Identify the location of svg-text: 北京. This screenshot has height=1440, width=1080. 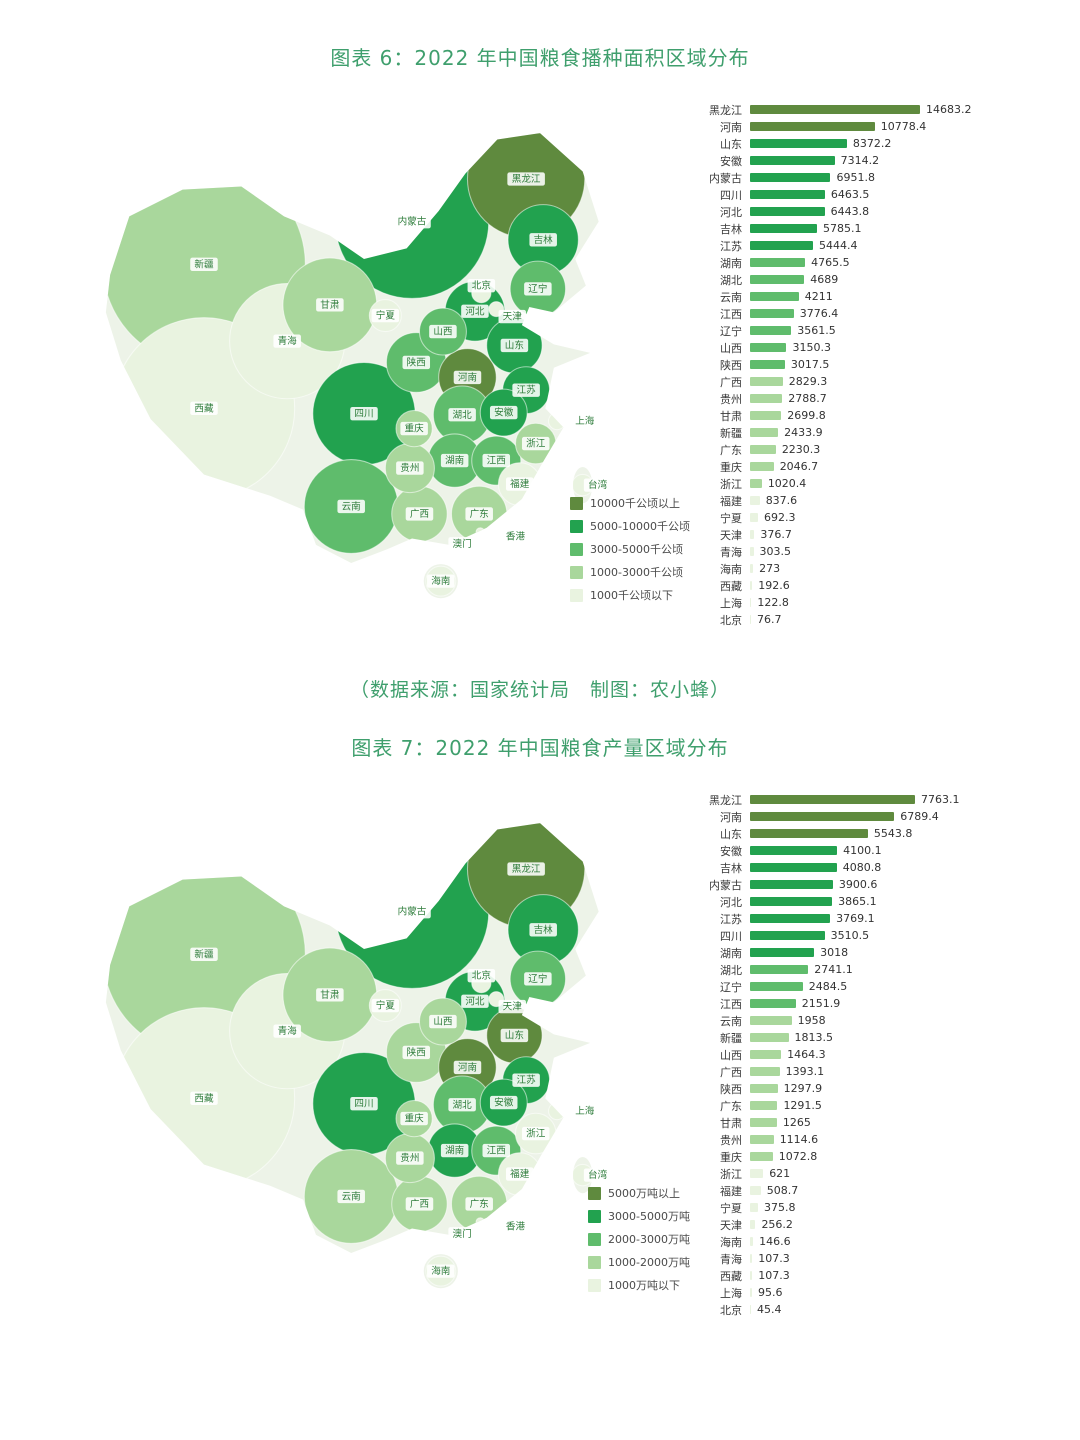
(481, 976).